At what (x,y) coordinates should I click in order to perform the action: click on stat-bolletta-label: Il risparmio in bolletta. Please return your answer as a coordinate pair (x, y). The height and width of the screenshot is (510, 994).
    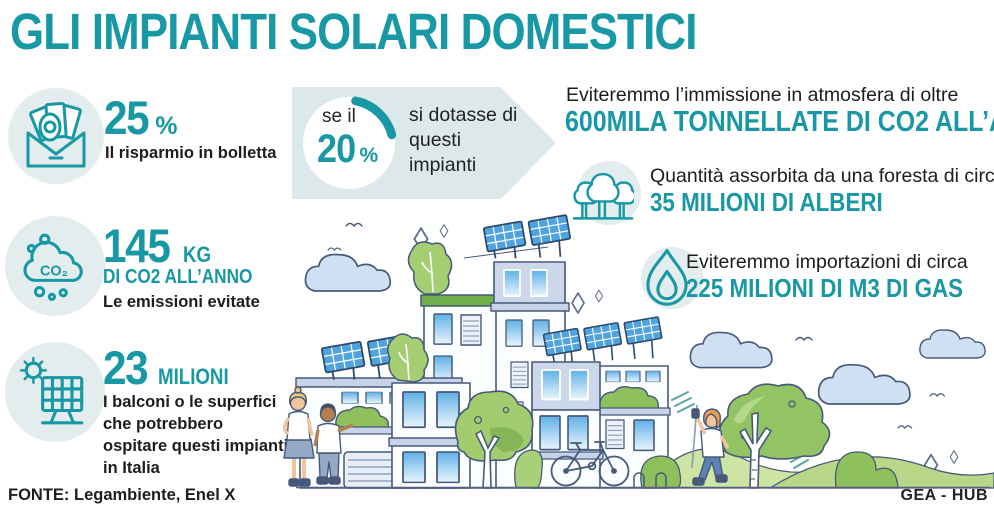
    Looking at the image, I should click on (191, 153).